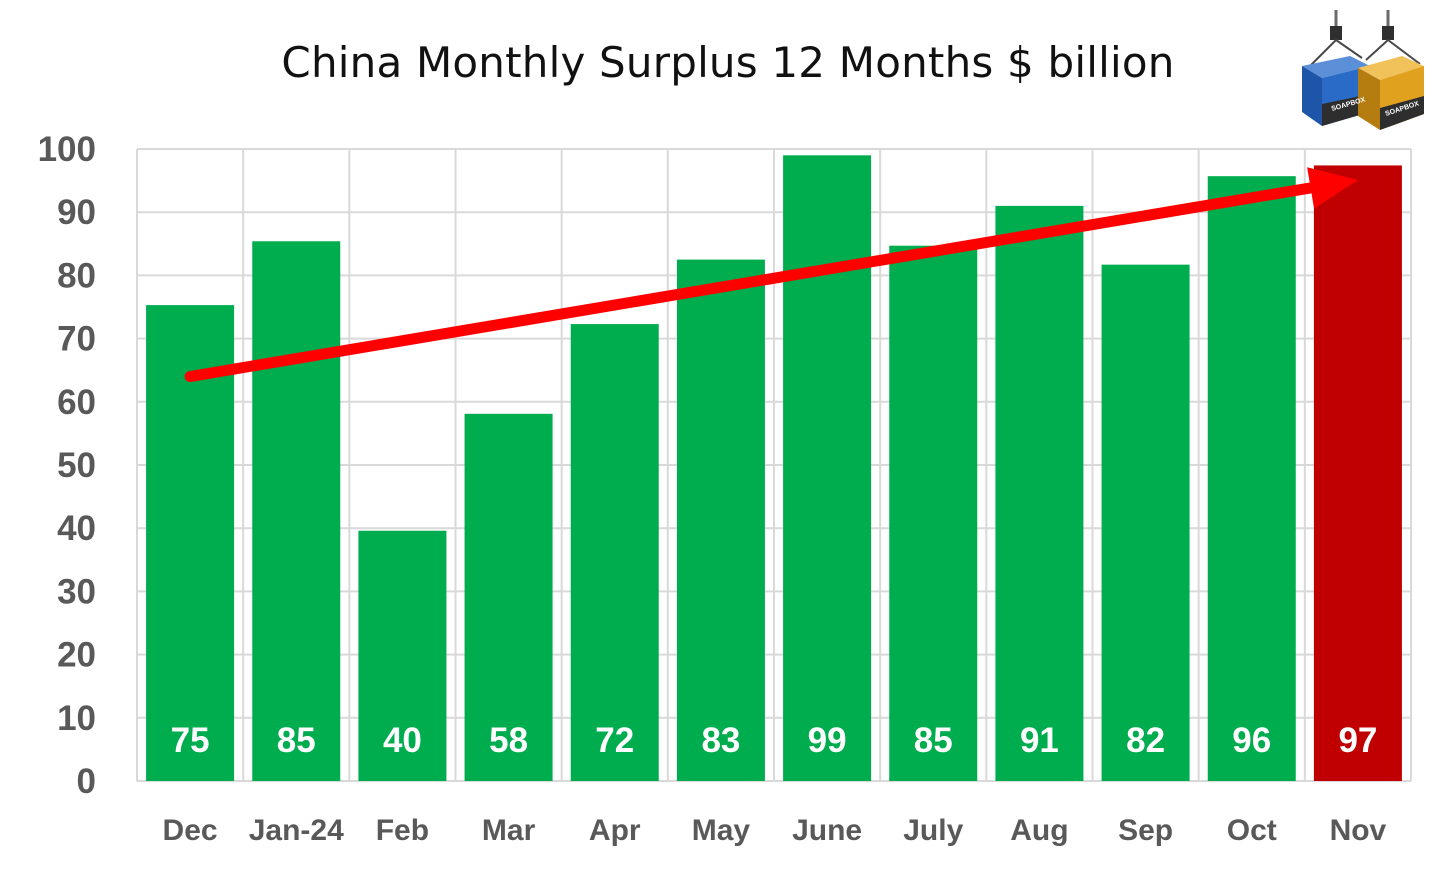 The image size is (1456, 874). I want to click on y-tick-label: 80, so click(76, 275).